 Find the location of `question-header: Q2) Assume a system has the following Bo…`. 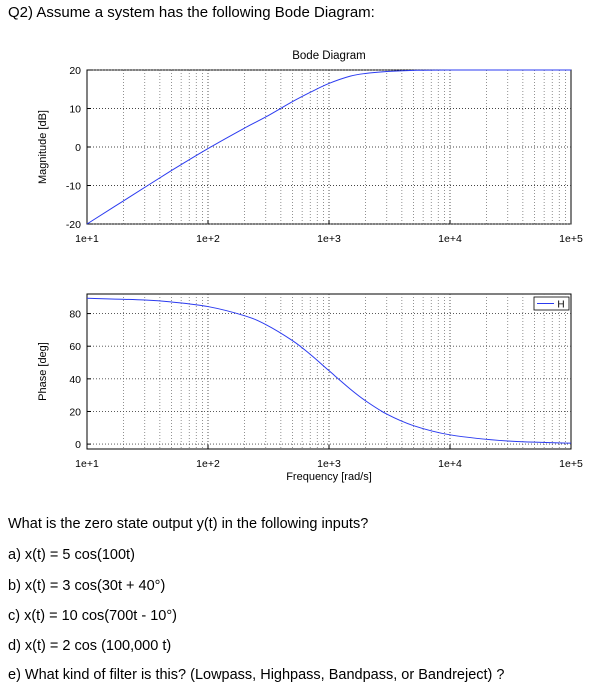

question-header: Q2) Assume a system has the following Bo… is located at coordinates (191, 12).